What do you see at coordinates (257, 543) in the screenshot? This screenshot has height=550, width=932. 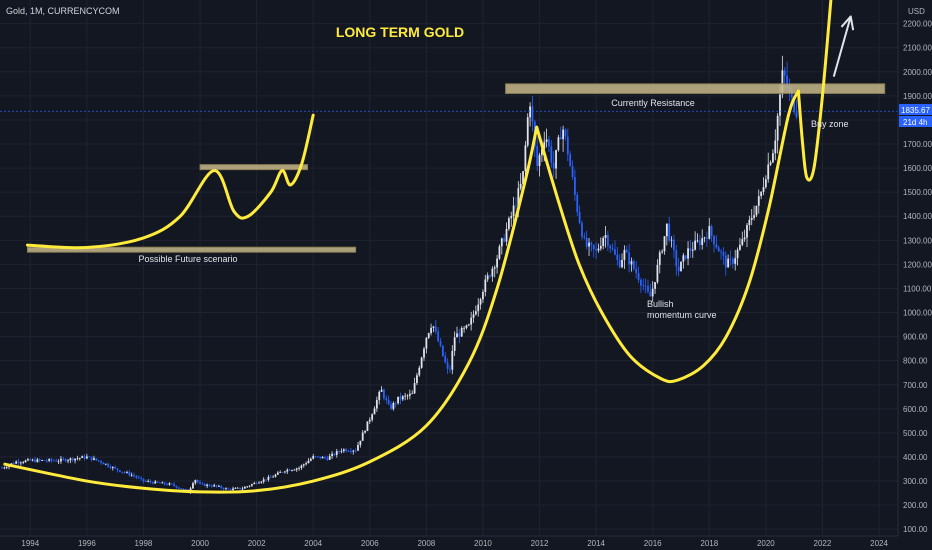 I see `time-tick-label: 2002` at bounding box center [257, 543].